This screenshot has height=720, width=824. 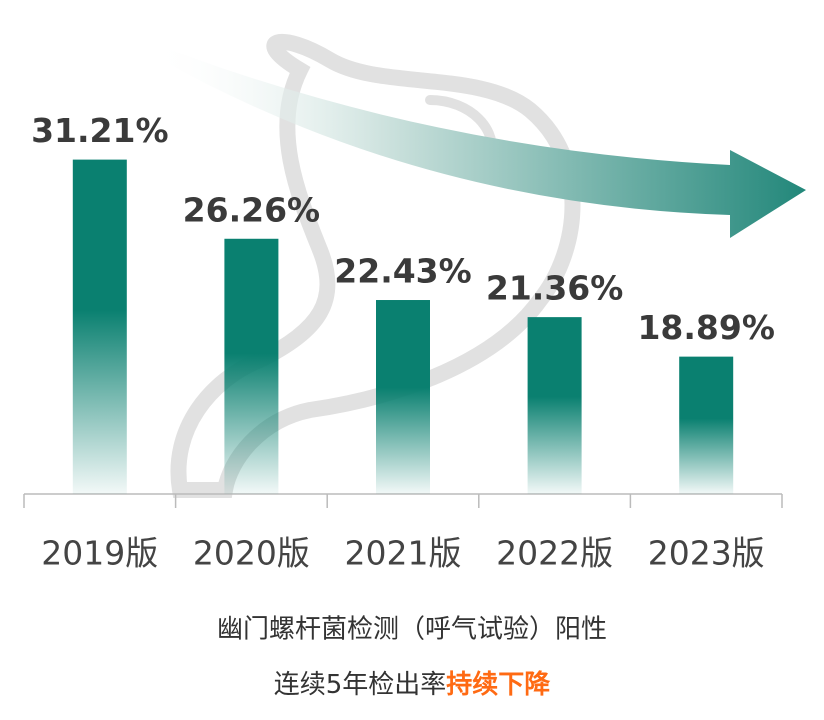 What do you see at coordinates (251, 553) in the screenshot?
I see `x-tick-label: 2020版` at bounding box center [251, 553].